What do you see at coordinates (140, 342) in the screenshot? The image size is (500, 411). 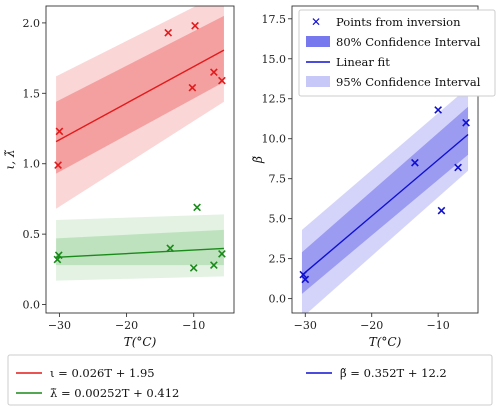 I see `x-axis-label-left: T(°C)` at bounding box center [140, 342].